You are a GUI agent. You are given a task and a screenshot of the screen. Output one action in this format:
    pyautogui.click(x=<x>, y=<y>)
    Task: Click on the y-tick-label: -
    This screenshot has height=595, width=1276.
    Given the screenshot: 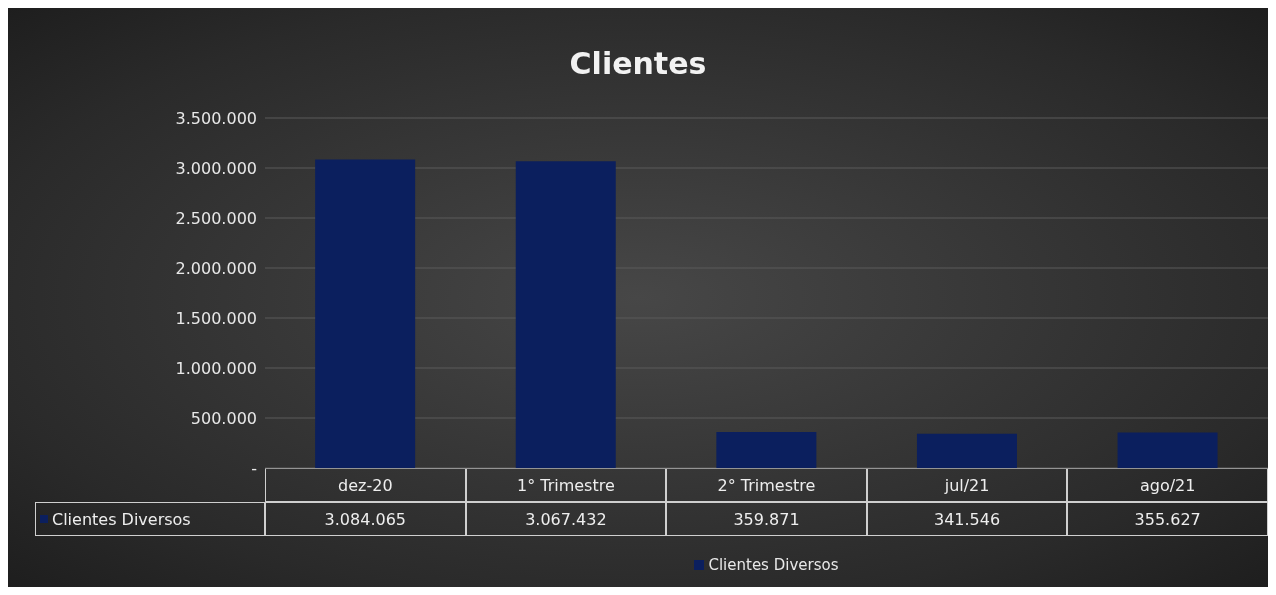 What is the action you would take?
    pyautogui.click(x=254, y=468)
    